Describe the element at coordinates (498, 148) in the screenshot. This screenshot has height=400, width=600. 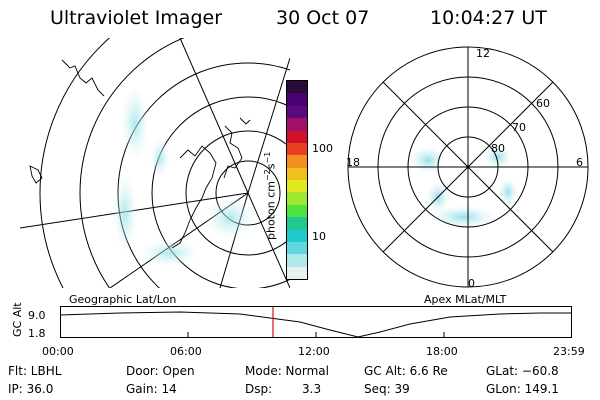
I see `mlat-label-80: 80` at that location.